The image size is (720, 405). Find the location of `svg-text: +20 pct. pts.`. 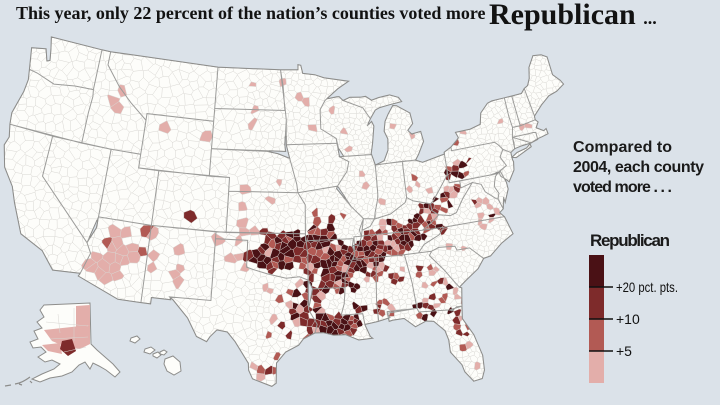

svg-text: +20 pct. pts. is located at coordinates (647, 287).